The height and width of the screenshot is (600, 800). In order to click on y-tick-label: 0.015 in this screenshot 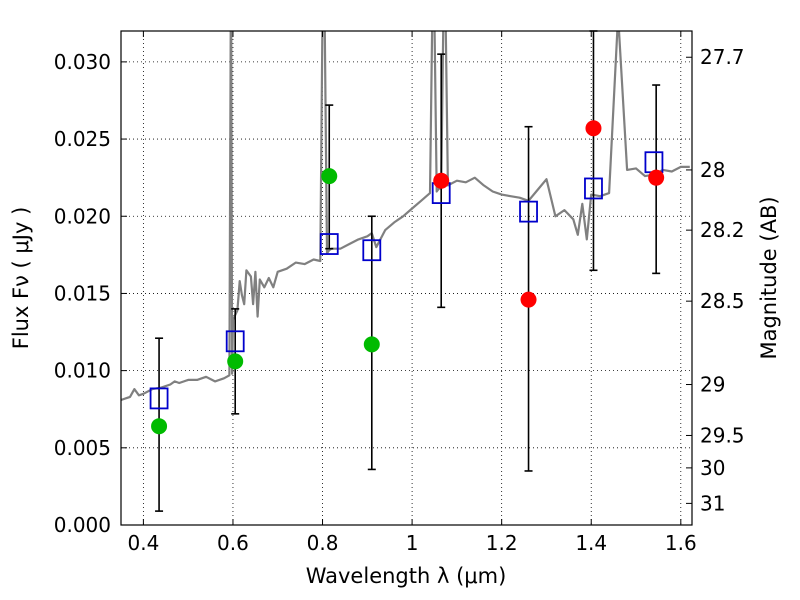, I will do `click(82, 293)`.